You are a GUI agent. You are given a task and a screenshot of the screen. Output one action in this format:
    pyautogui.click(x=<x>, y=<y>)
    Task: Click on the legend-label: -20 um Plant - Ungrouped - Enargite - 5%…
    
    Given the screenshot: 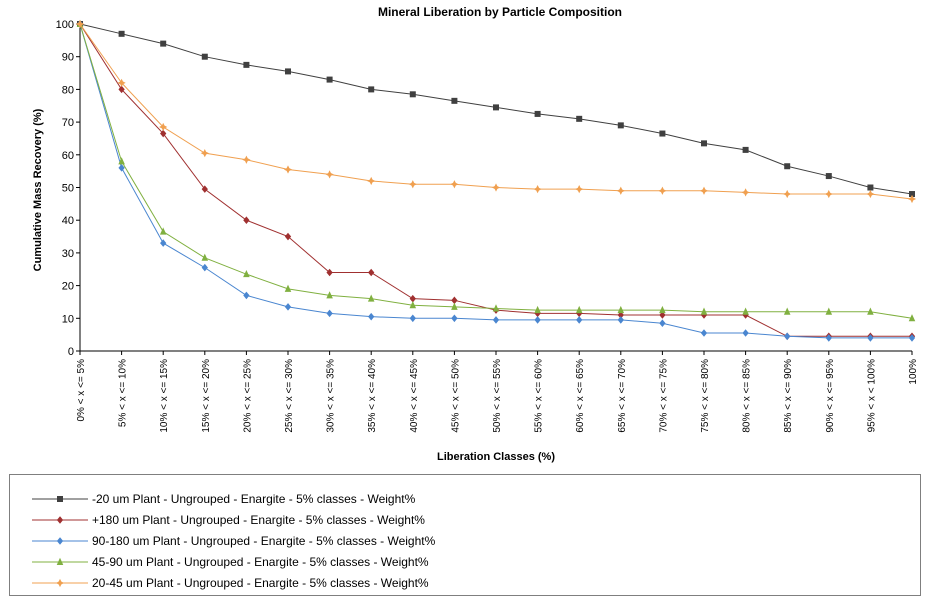 What is the action you would take?
    pyautogui.click(x=254, y=499)
    